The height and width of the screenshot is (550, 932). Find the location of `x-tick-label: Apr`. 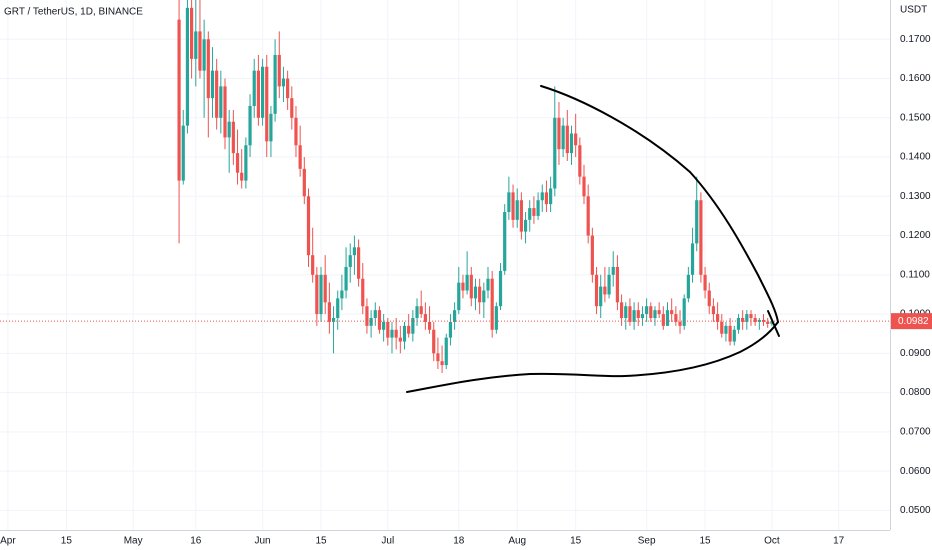

x-tick-label: Apr is located at coordinates (8, 541).